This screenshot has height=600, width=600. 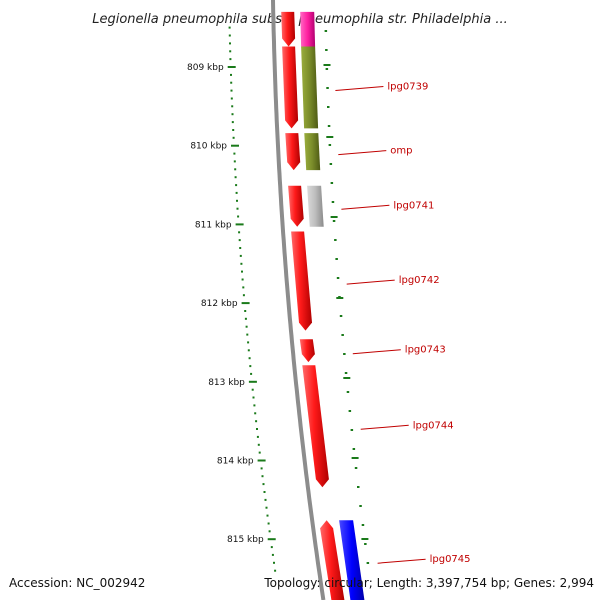 I want to click on accession-text: Accession: NC_002942, so click(x=77, y=583).